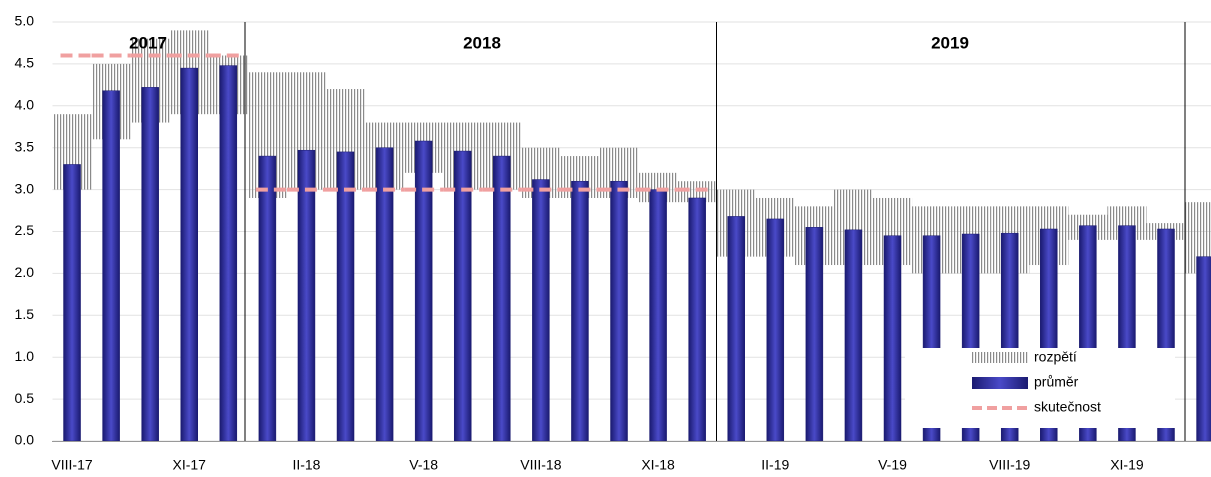  I want to click on y-tick-label: 4.0, so click(25, 105).